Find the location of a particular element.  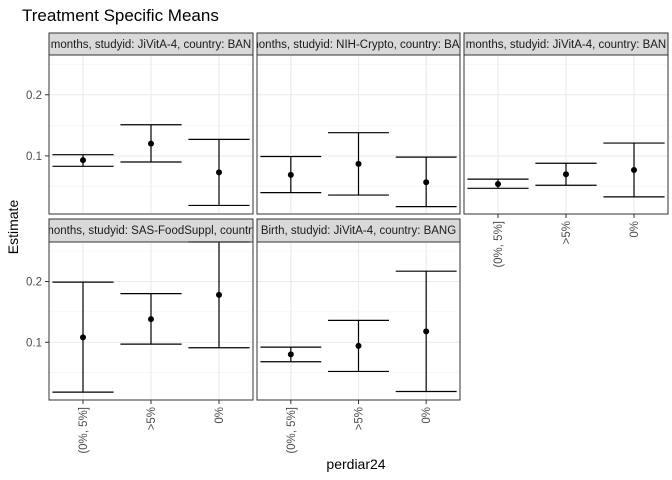

facet-strip-label: Birth, studyid: JiVitA-4, country: BANG is located at coordinates (358, 231).